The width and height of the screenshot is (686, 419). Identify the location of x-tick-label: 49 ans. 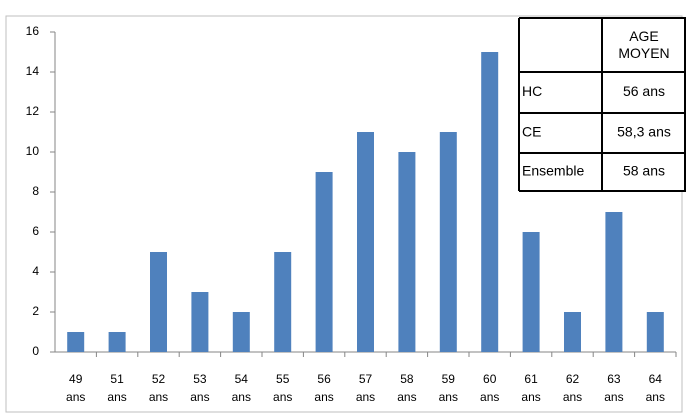
(75, 388).